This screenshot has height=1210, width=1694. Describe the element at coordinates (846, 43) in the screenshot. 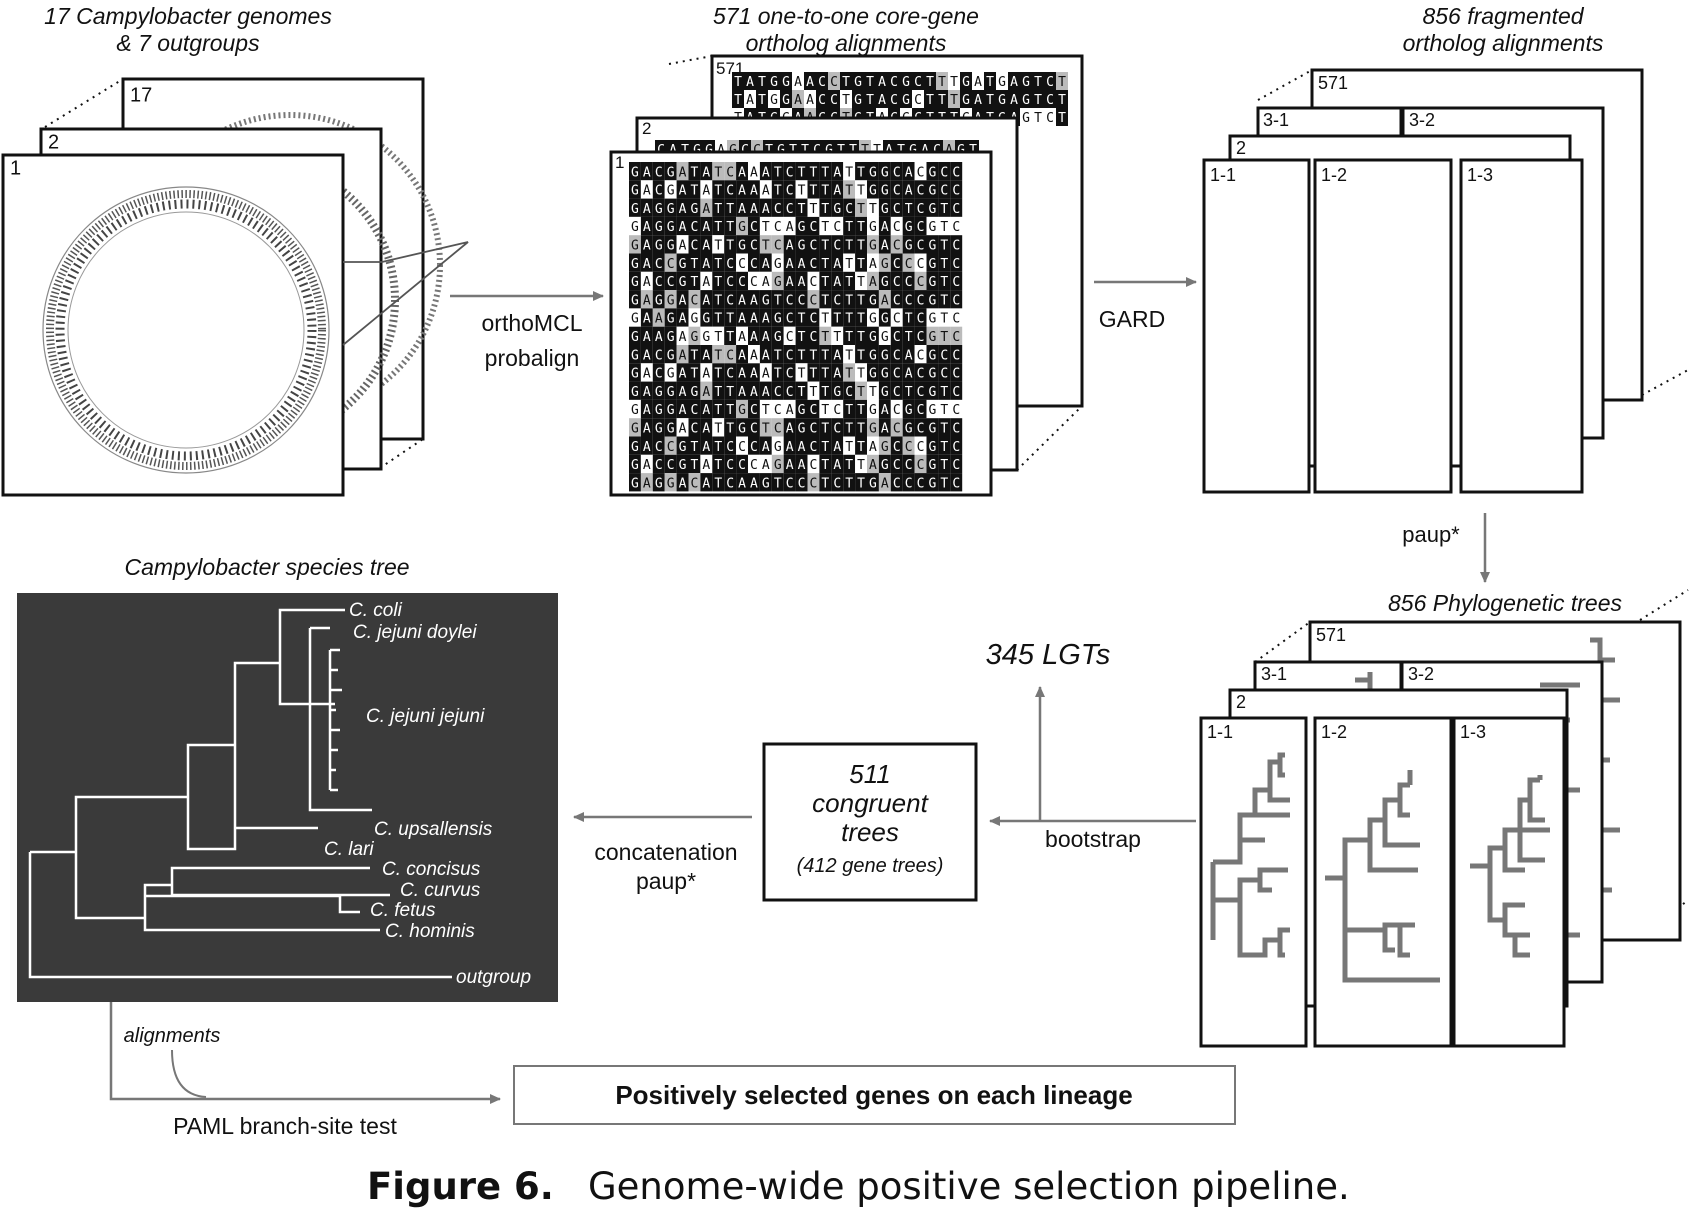

I see `alignments-title-line2: ortholog alignments` at that location.